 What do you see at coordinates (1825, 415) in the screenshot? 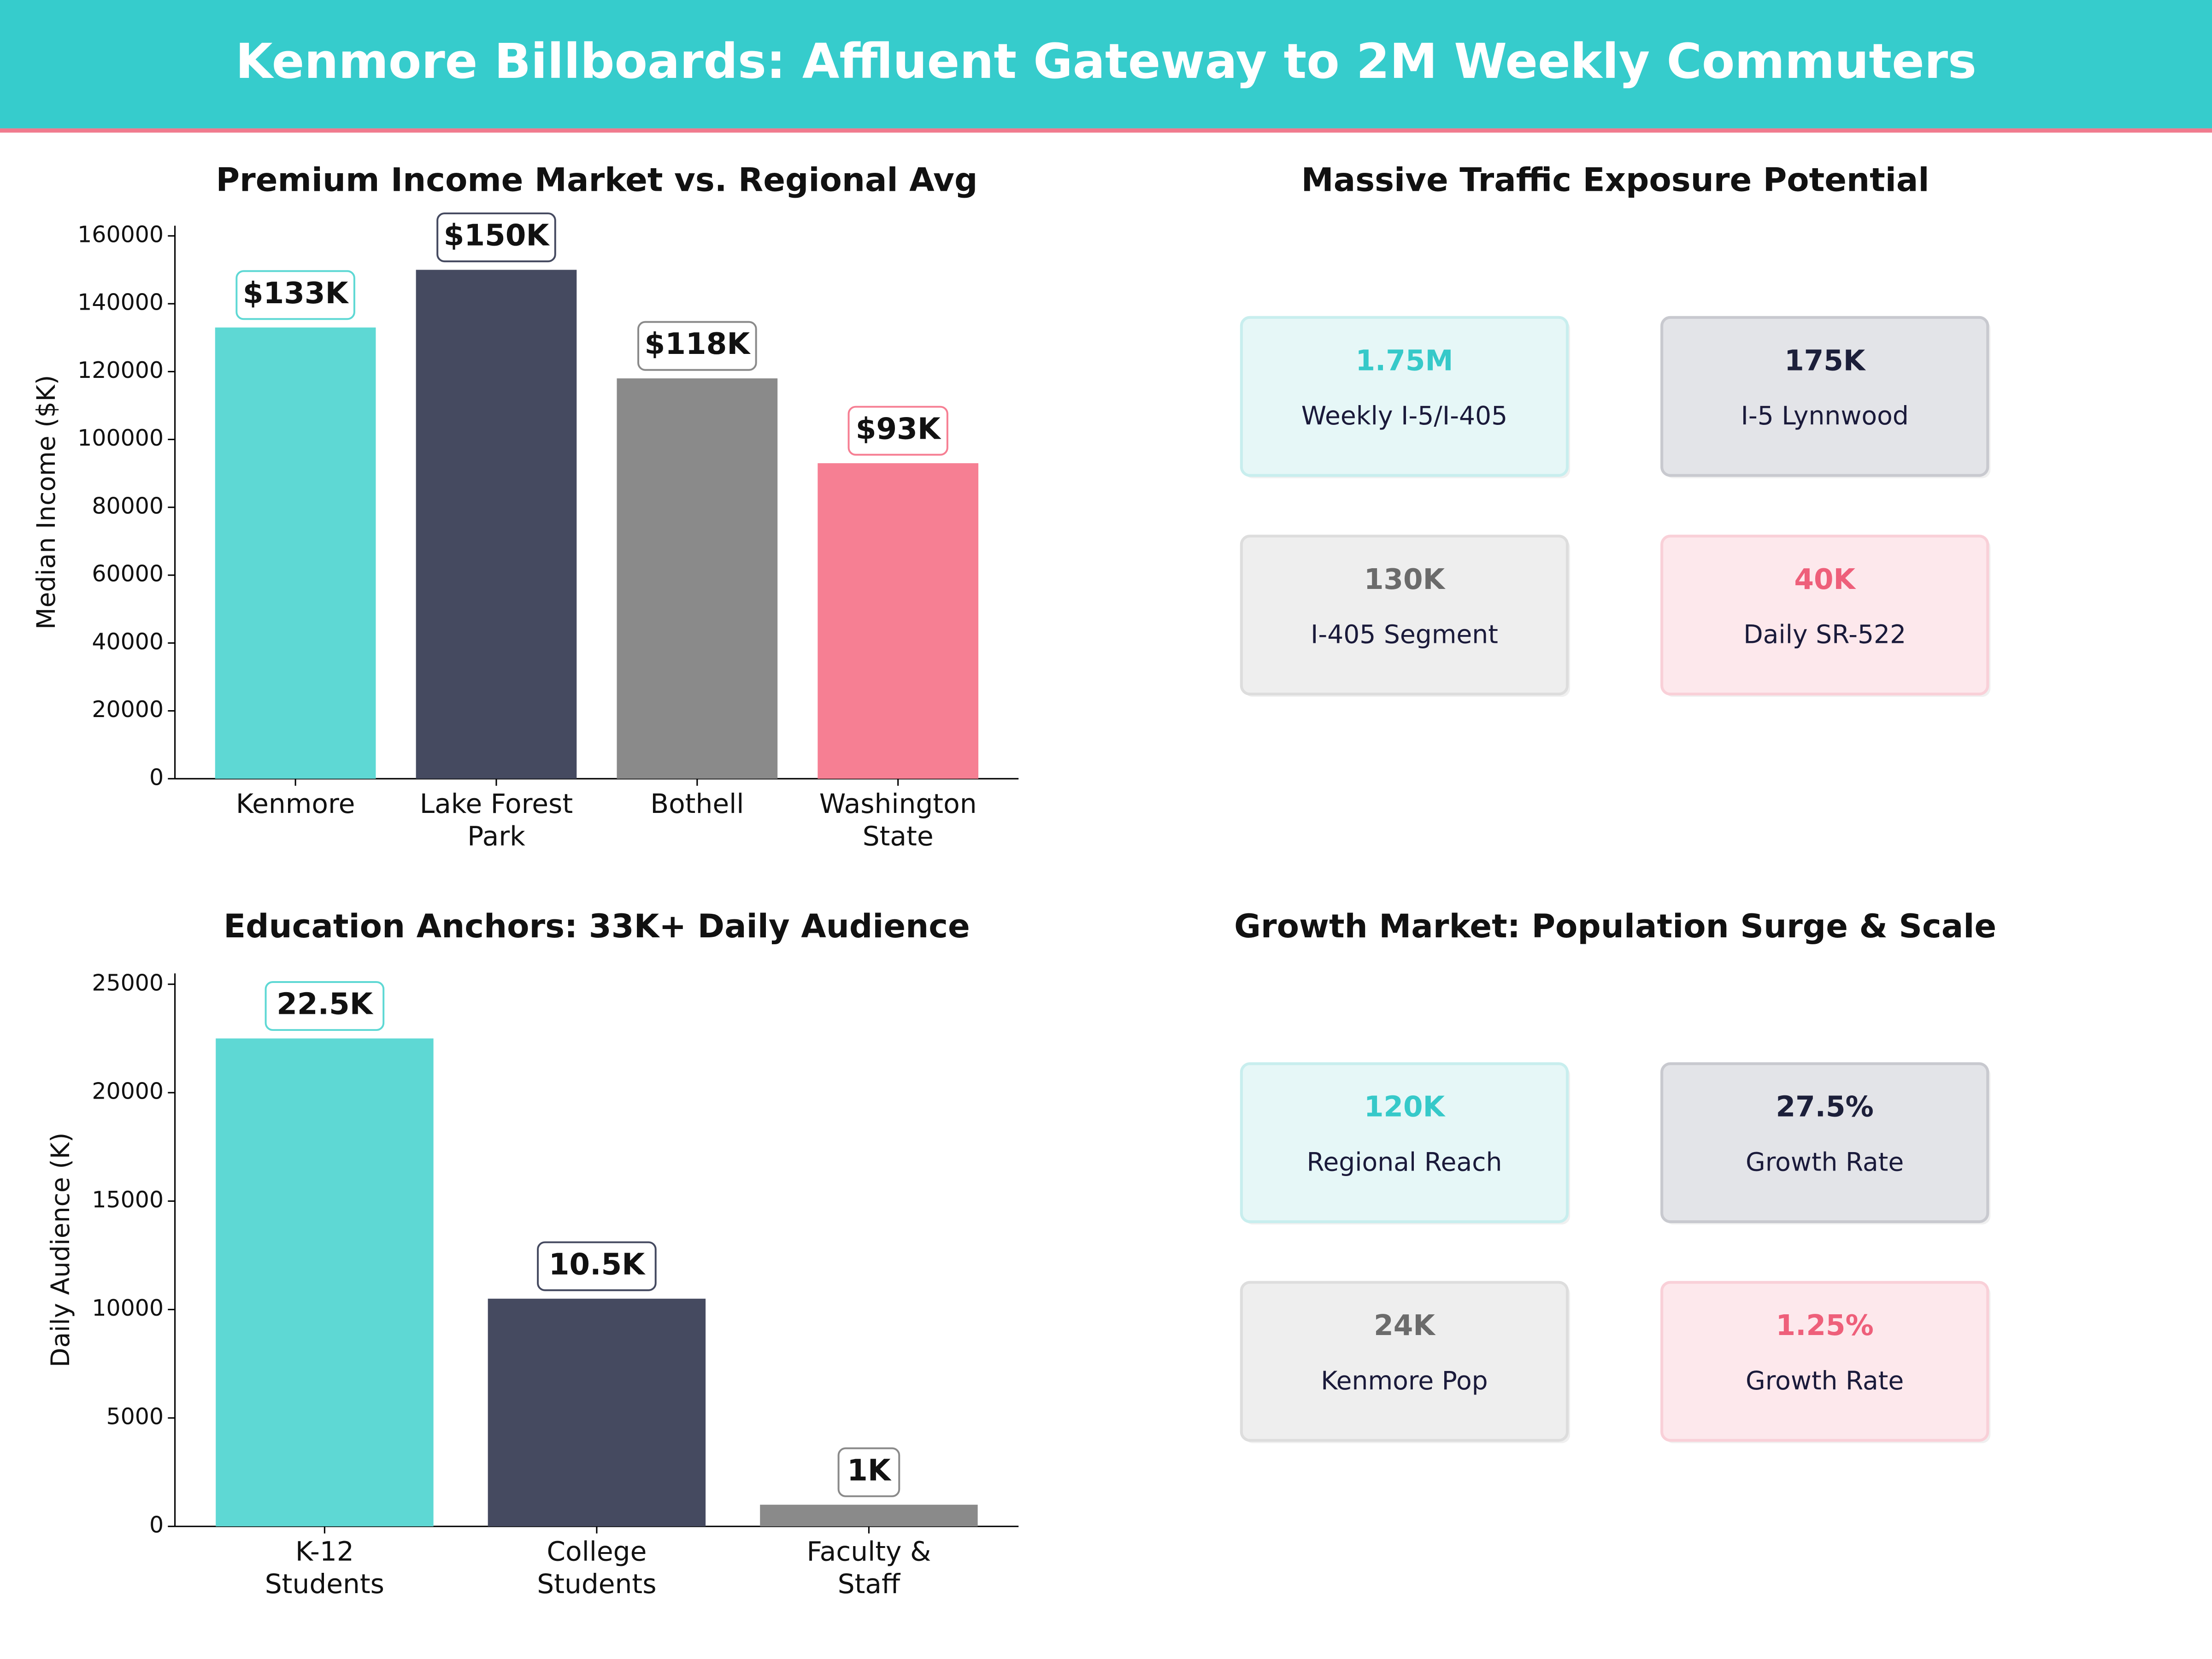
I see `card-label: I-5 Lynnwood` at bounding box center [1825, 415].